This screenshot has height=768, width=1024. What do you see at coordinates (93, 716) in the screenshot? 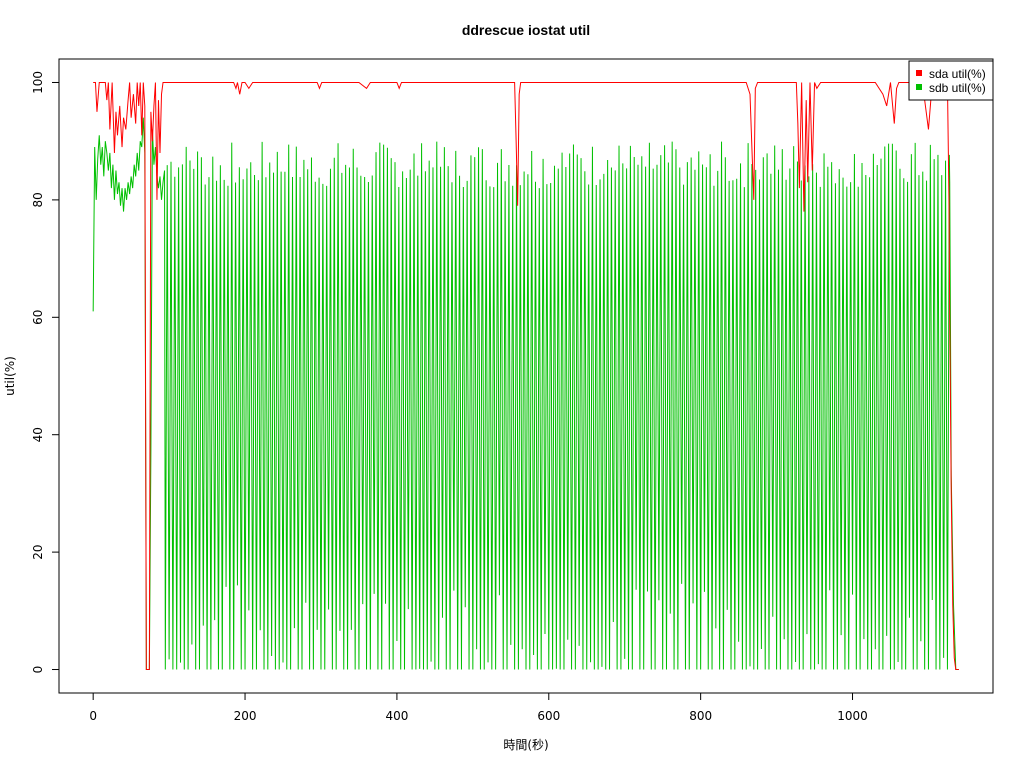
I see `x-tick-label: 0` at bounding box center [93, 716].